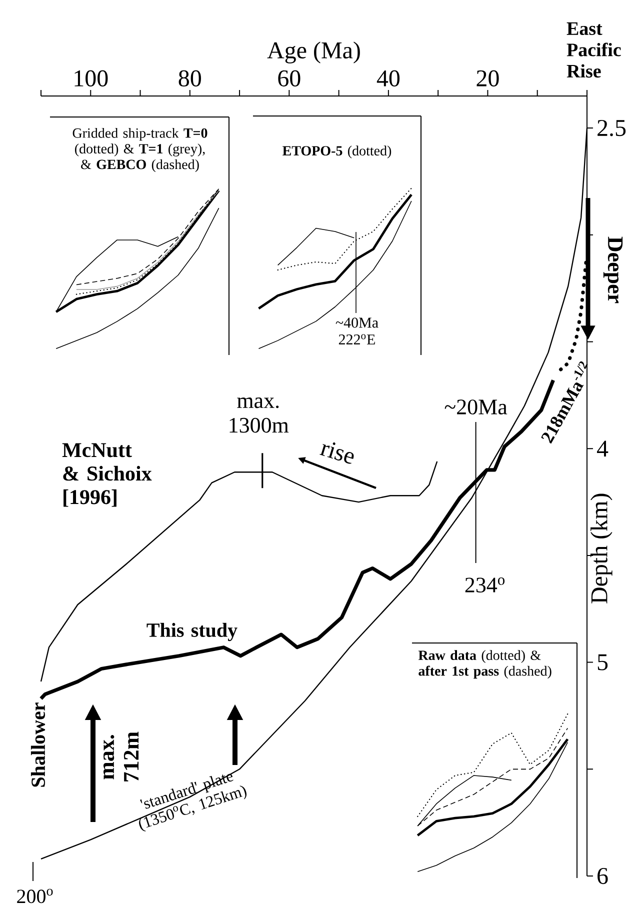  Describe the element at coordinates (613, 270) in the screenshot. I see `text: Deeper` at that location.